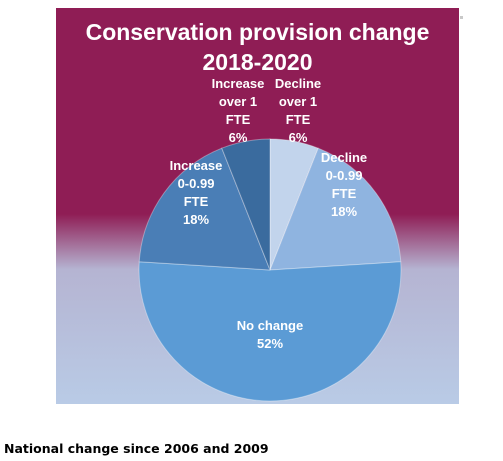 The height and width of the screenshot is (461, 503). What do you see at coordinates (257, 62) in the screenshot?
I see `chart-title-line-2: 2018-2020` at bounding box center [257, 62].